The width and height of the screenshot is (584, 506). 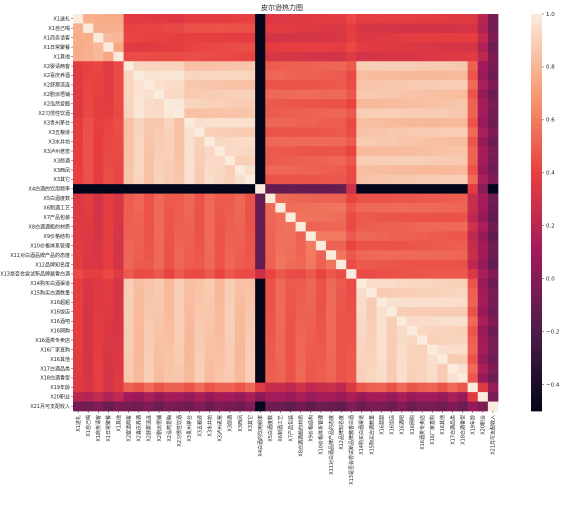 I want to click on y-tick-label: X16厂家直购, so click(x=55, y=349).